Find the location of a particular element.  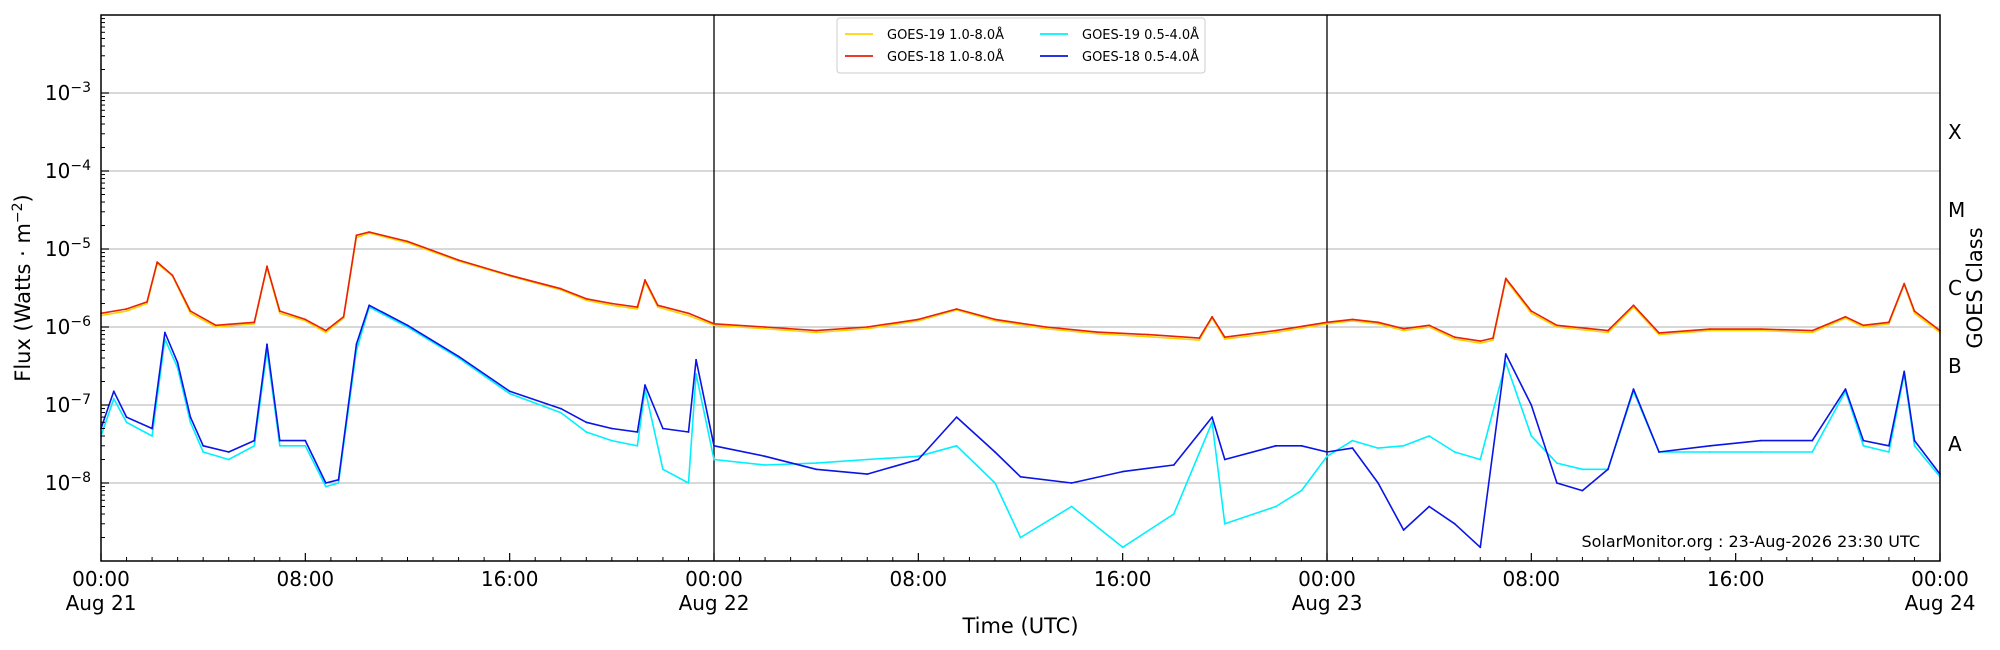

y-tick-label: 10⁻⁴ is located at coordinates (68, 170).